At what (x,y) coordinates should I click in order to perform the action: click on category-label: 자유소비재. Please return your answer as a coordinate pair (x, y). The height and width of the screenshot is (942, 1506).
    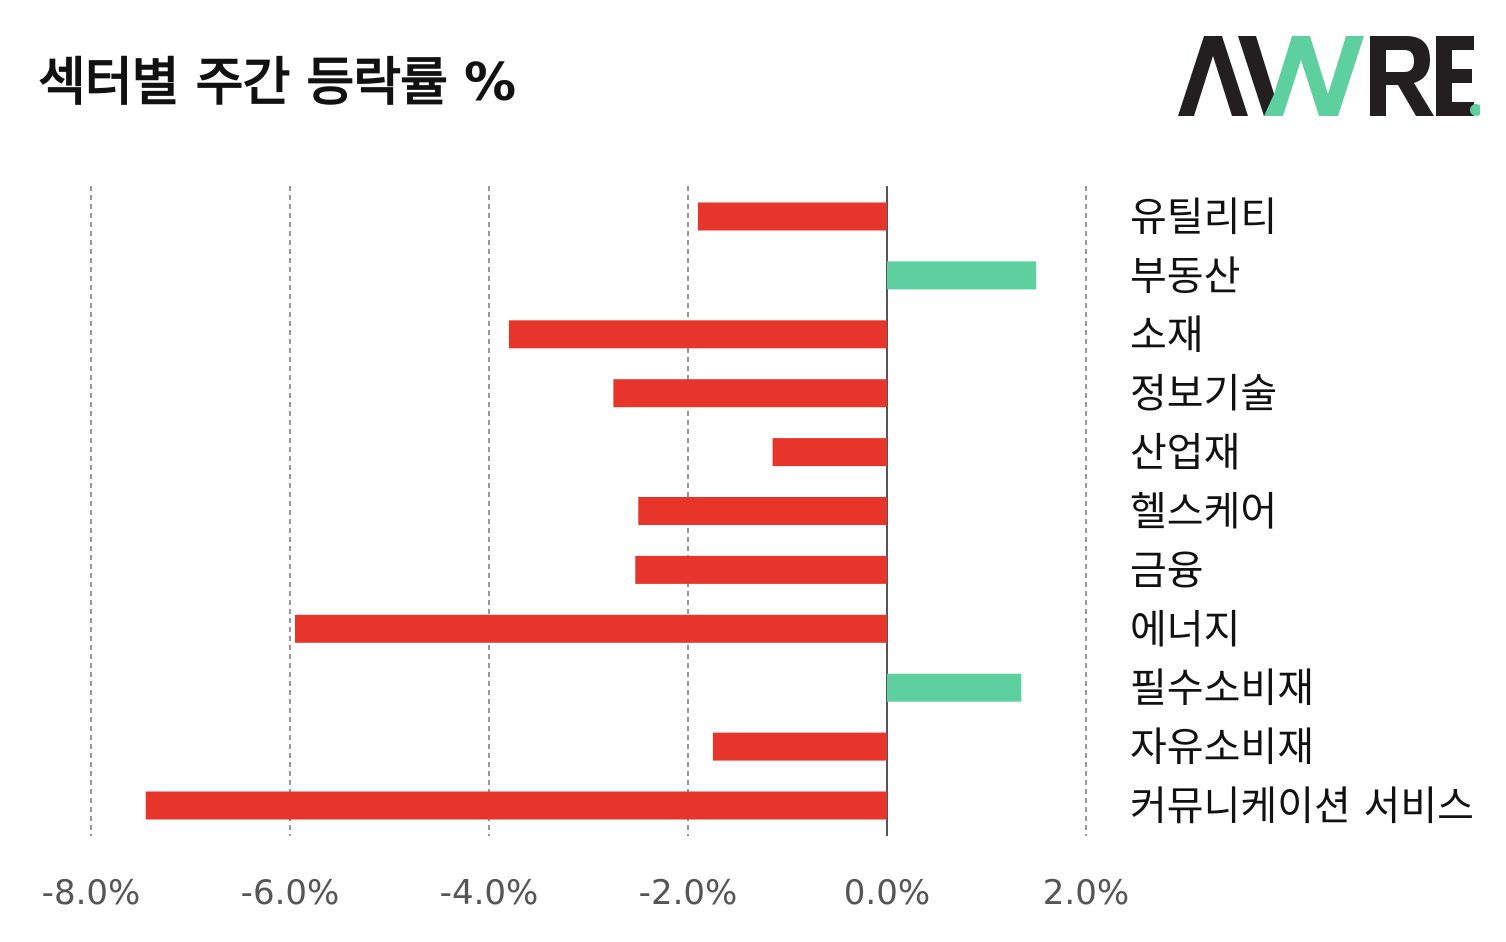
    Looking at the image, I should click on (1222, 748).